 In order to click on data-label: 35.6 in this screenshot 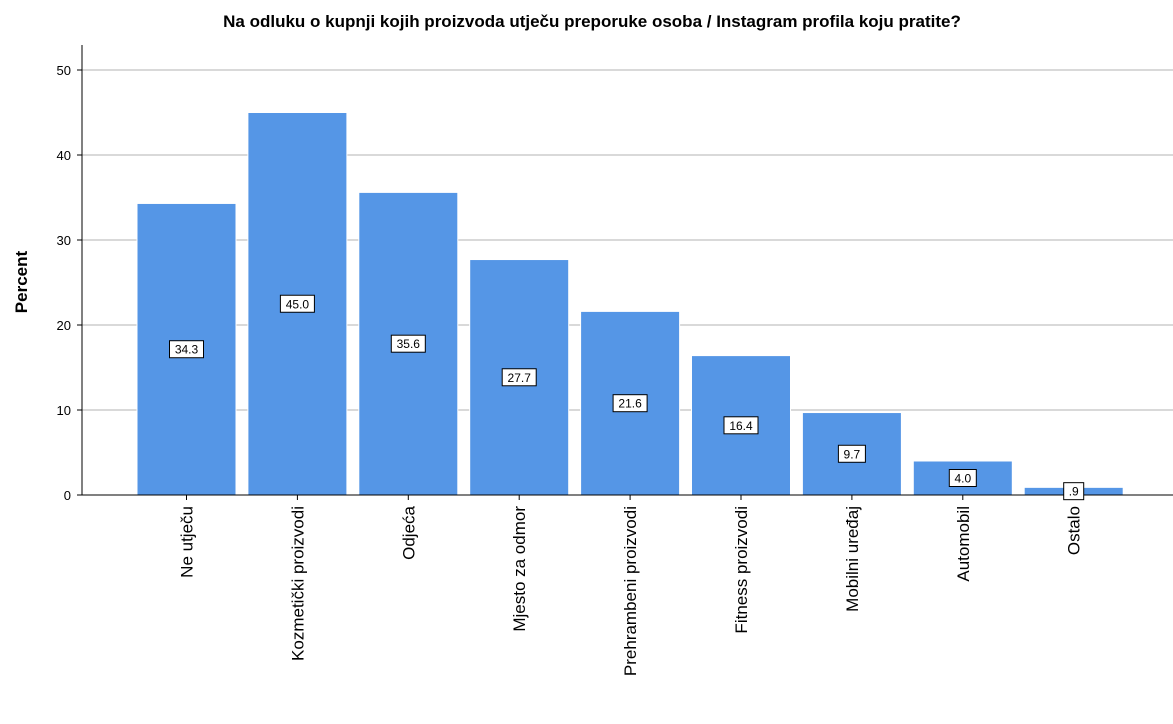, I will do `click(409, 344)`.